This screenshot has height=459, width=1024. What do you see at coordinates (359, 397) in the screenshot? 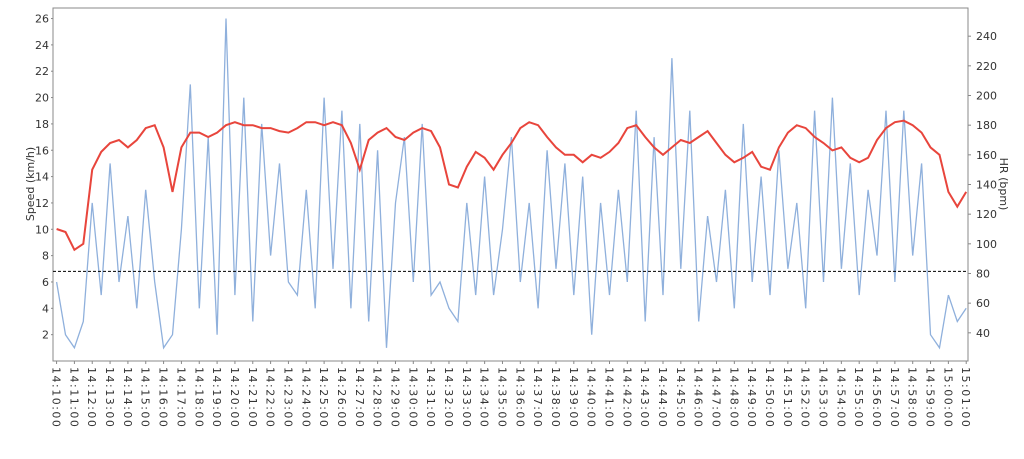
I see `x-tick-label: 14:27:00` at bounding box center [359, 397].